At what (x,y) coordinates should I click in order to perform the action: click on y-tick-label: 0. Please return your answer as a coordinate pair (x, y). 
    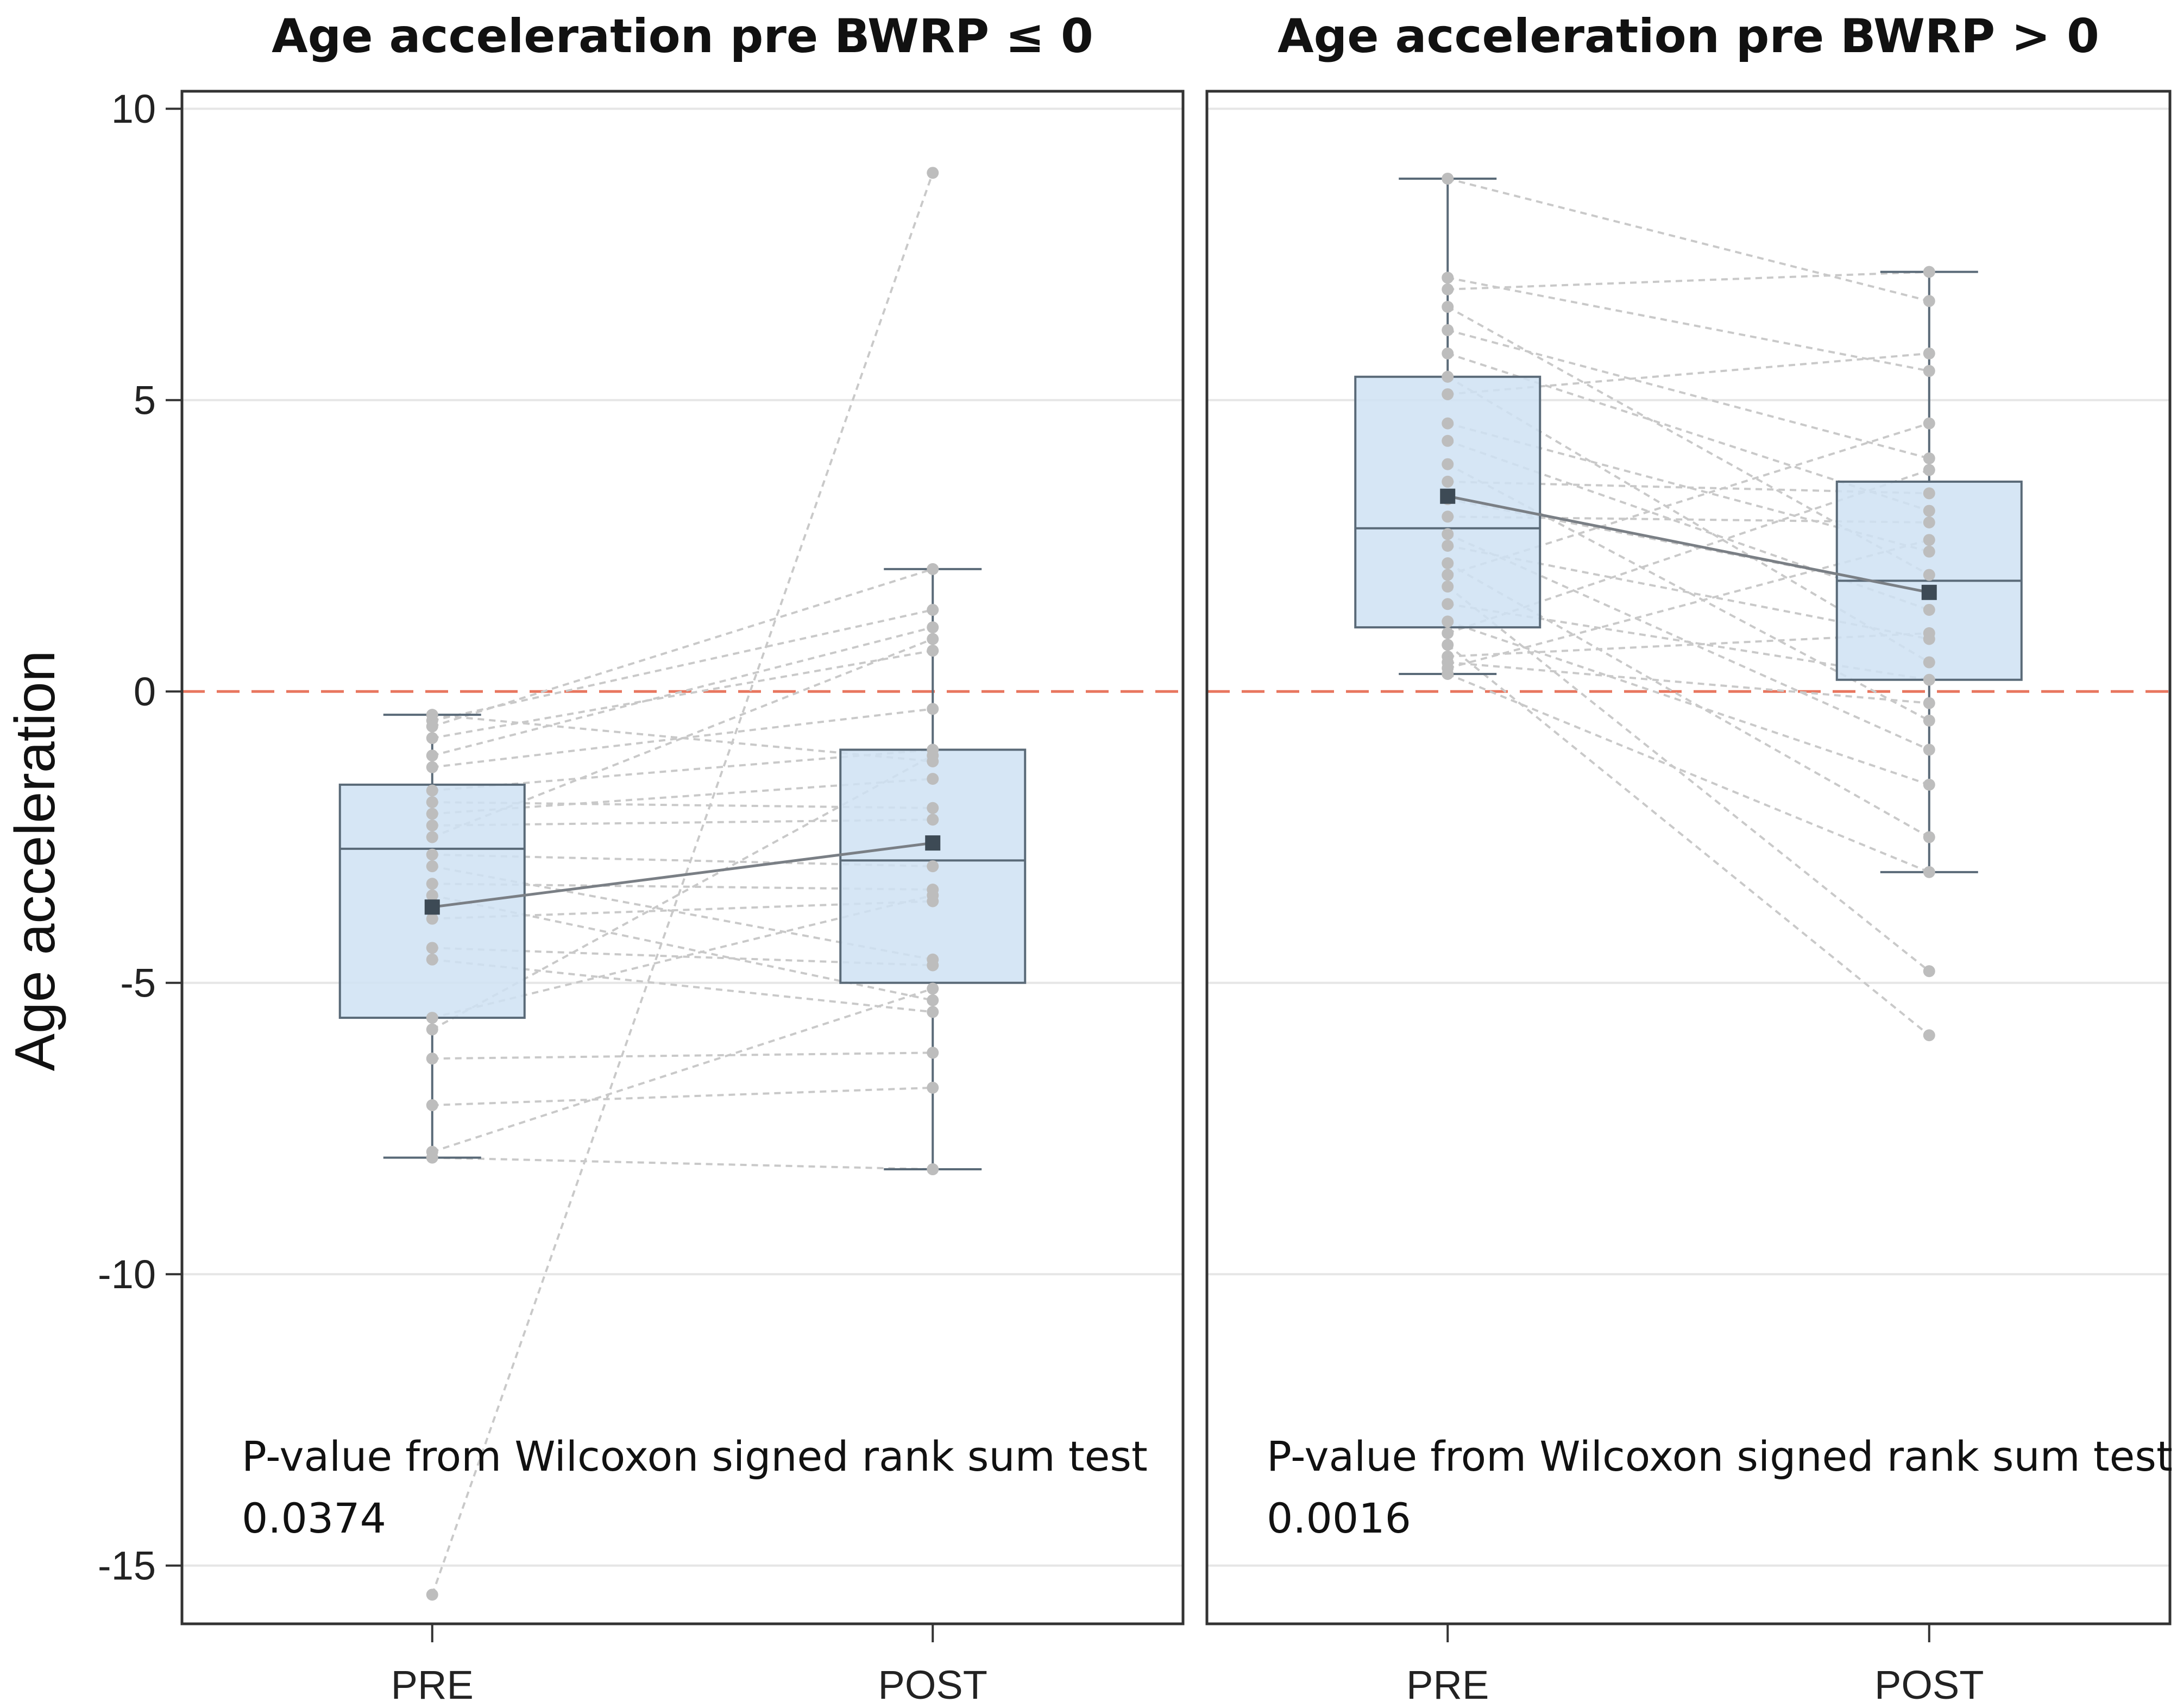
    Looking at the image, I should click on (145, 692).